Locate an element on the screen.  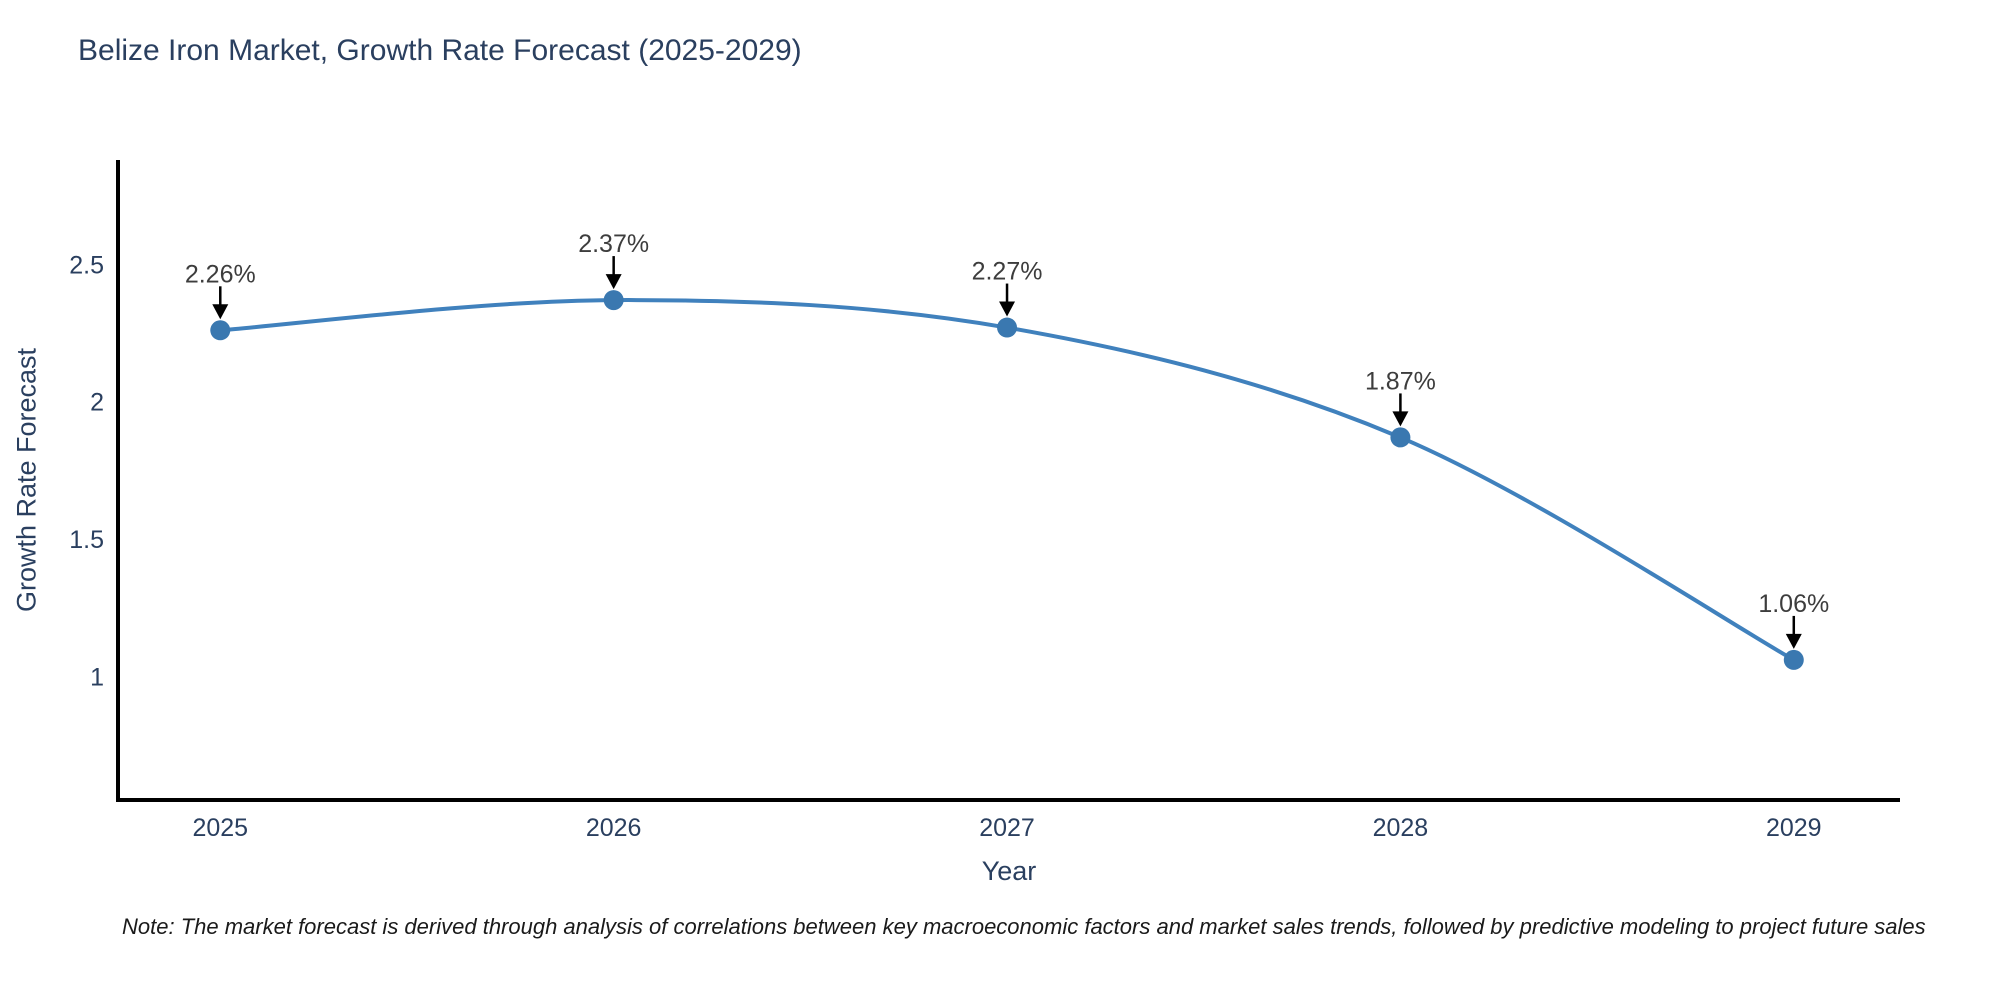
x-axis-title: Year is located at coordinates (1009, 871).